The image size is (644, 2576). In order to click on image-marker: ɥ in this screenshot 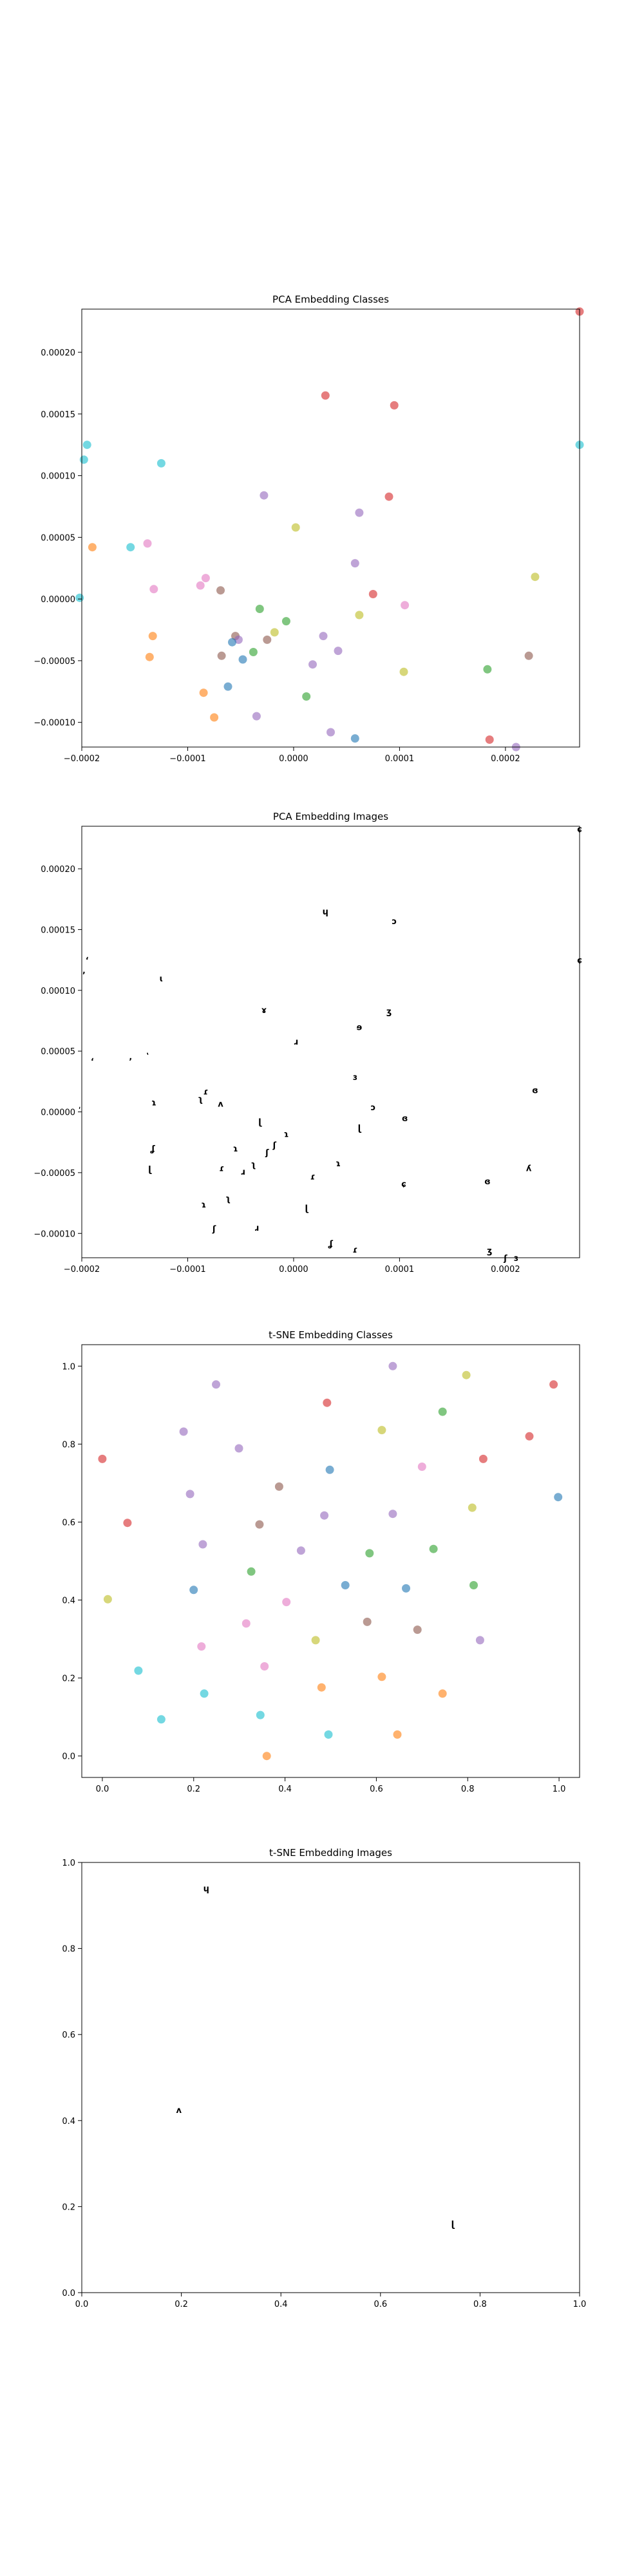, I will do `click(326, 912)`.